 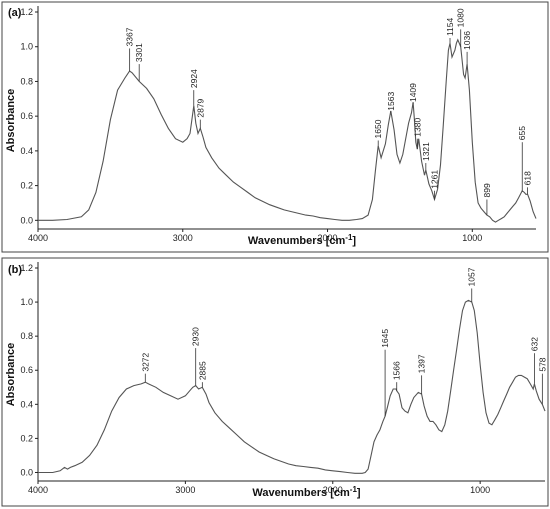 I want to click on peak-label: 1036, so click(x=467, y=40).